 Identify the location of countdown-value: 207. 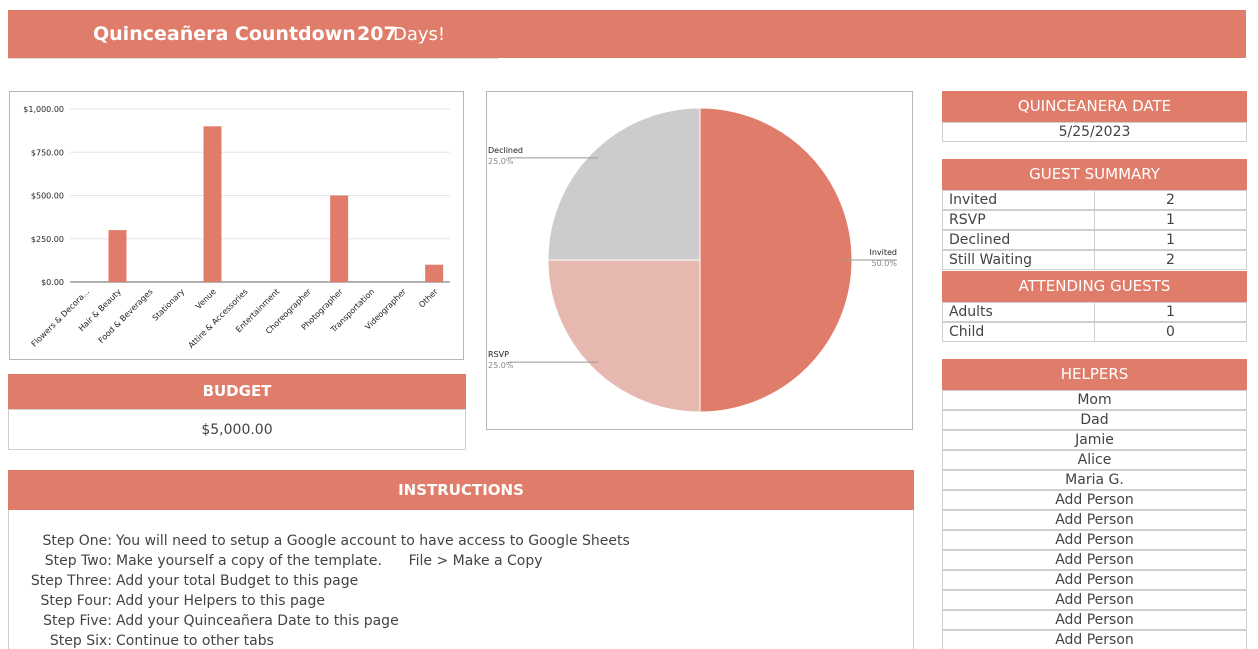
(377, 34).